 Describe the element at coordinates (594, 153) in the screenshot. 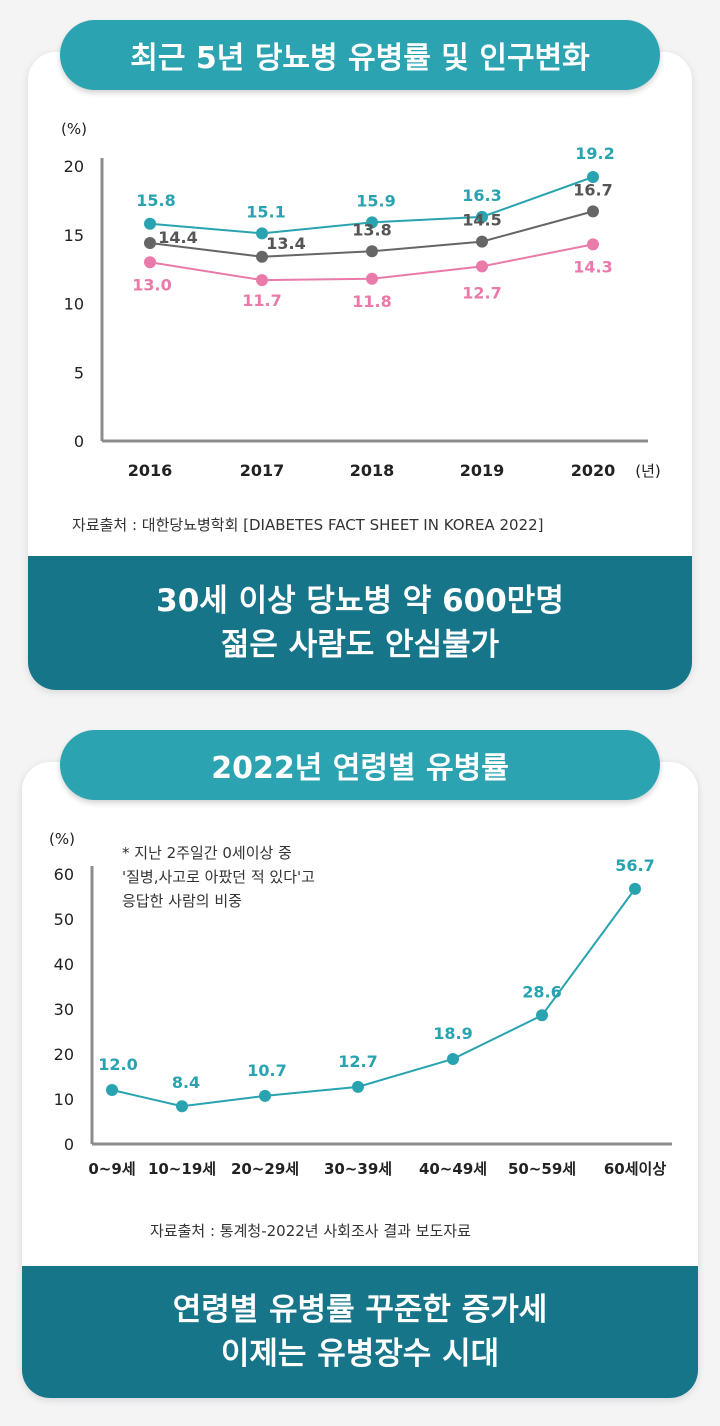

I see `data-label: 19.2` at that location.